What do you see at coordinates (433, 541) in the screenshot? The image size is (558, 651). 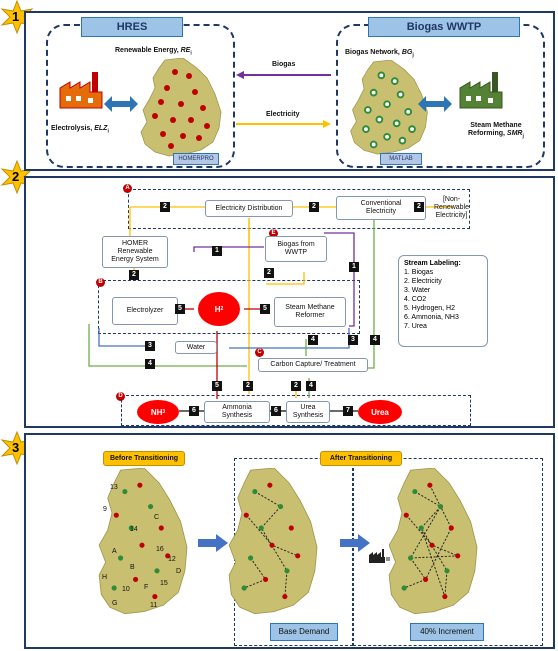 I see `korea-map-increment` at bounding box center [433, 541].